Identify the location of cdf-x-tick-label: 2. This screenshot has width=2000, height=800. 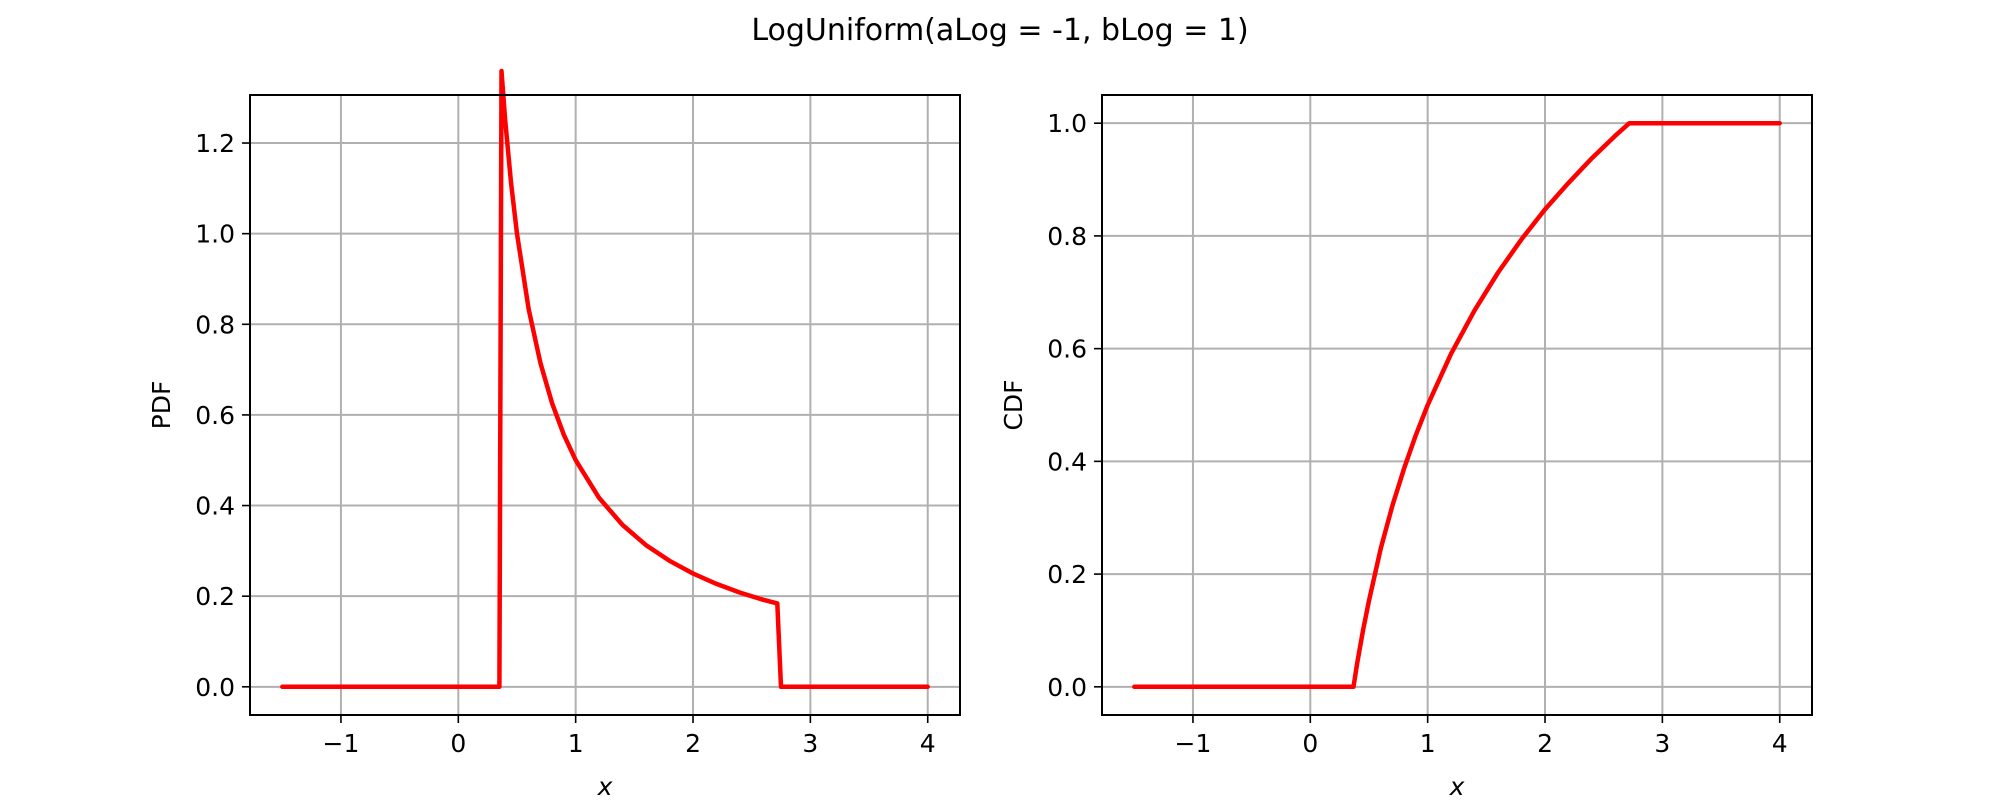
(1545, 743).